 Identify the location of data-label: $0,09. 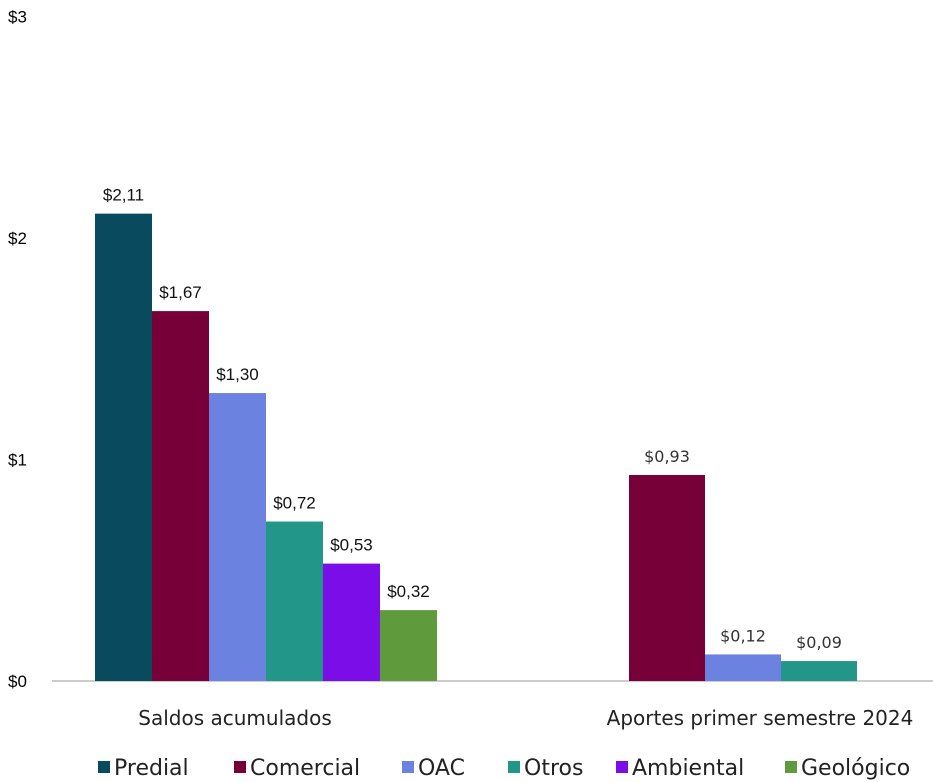
(819, 642).